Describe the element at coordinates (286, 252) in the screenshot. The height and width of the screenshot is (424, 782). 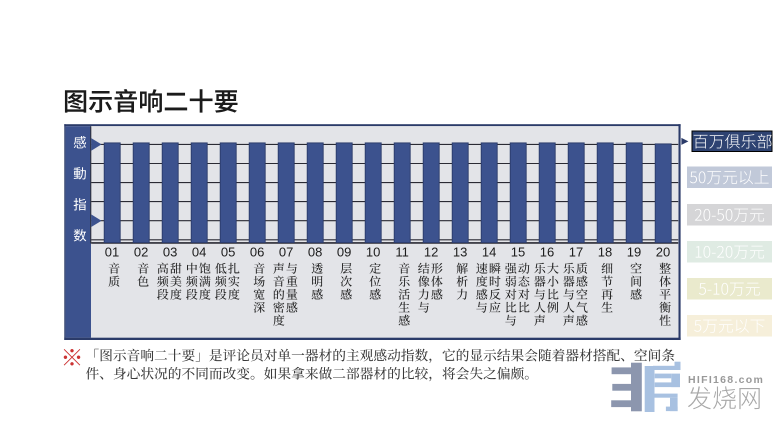
I see `svg-text: 07` at that location.